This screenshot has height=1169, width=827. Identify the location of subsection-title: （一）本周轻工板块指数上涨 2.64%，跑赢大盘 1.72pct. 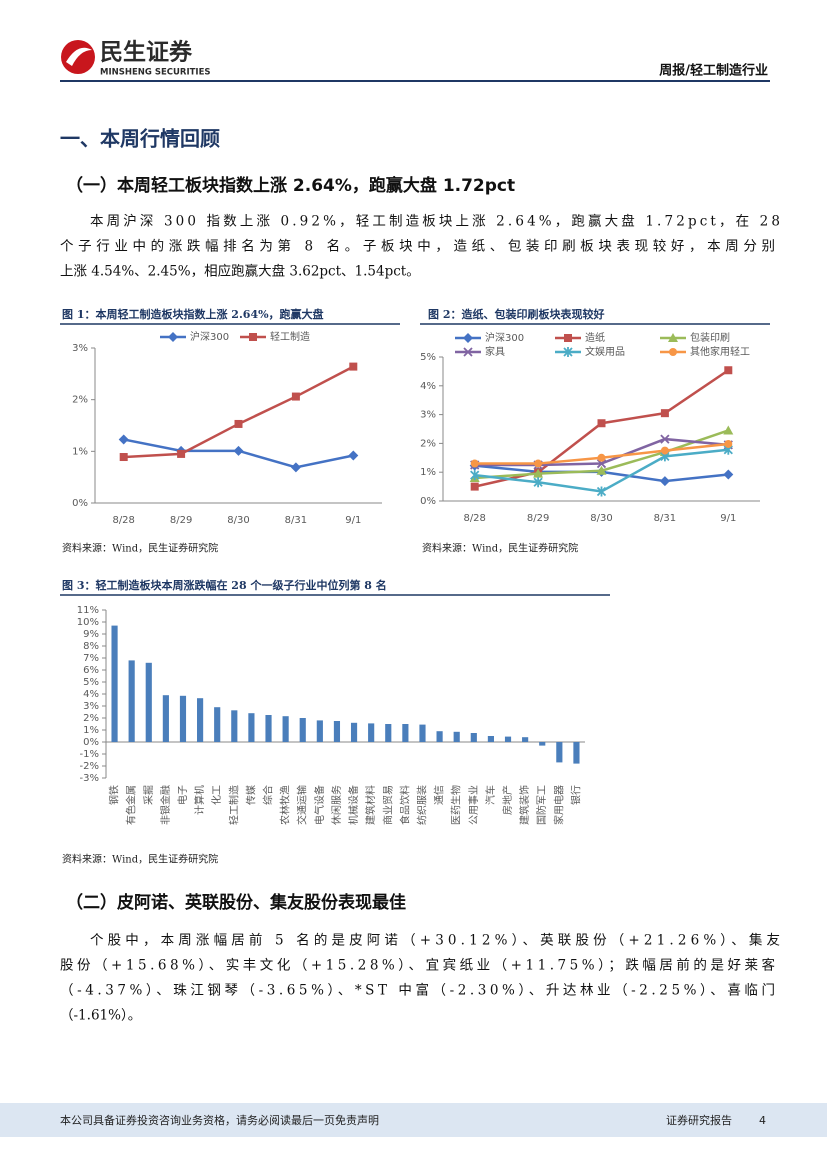
(290, 185).